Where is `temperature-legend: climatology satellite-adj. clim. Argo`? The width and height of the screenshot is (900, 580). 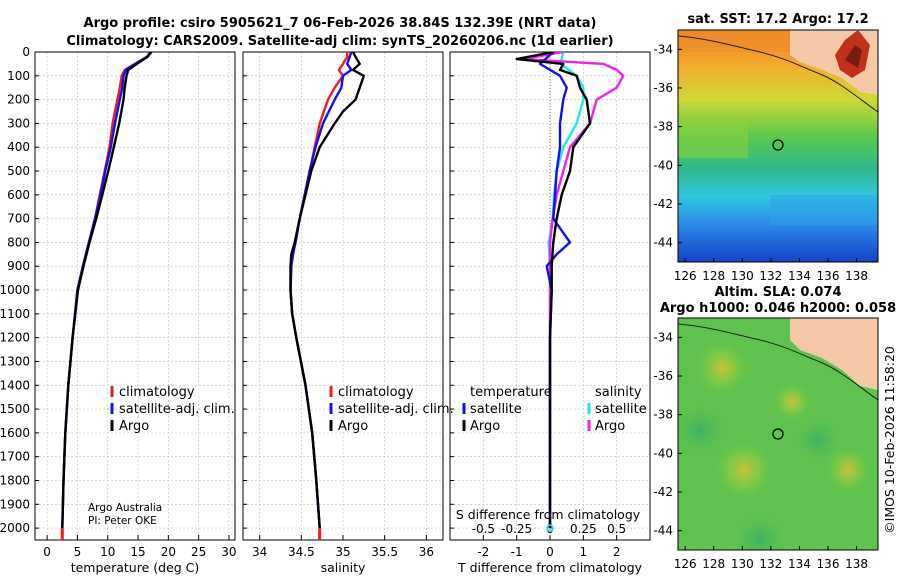
temperature-legend: climatology satellite-adj. clim. Argo is located at coordinates (172, 409).